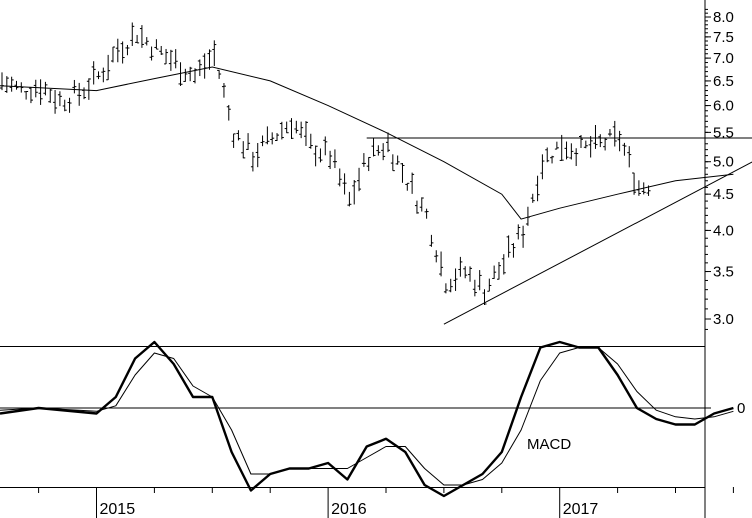 This screenshot has width=752, height=518. Describe the element at coordinates (723, 58) in the screenshot. I see `price-tick-label: 7.0` at that location.